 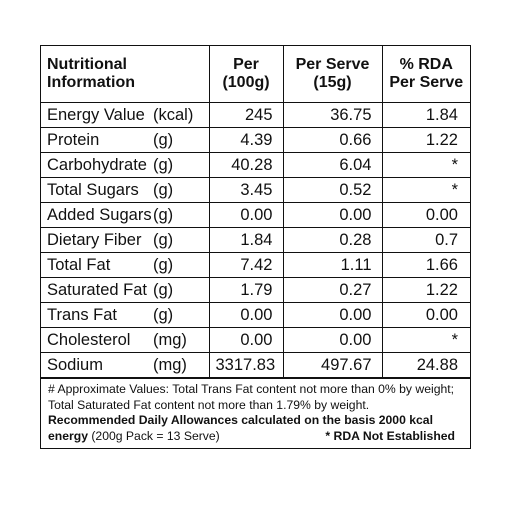 What do you see at coordinates (425, 115) in the screenshot?
I see `rda-per-serve: 1.84` at bounding box center [425, 115].